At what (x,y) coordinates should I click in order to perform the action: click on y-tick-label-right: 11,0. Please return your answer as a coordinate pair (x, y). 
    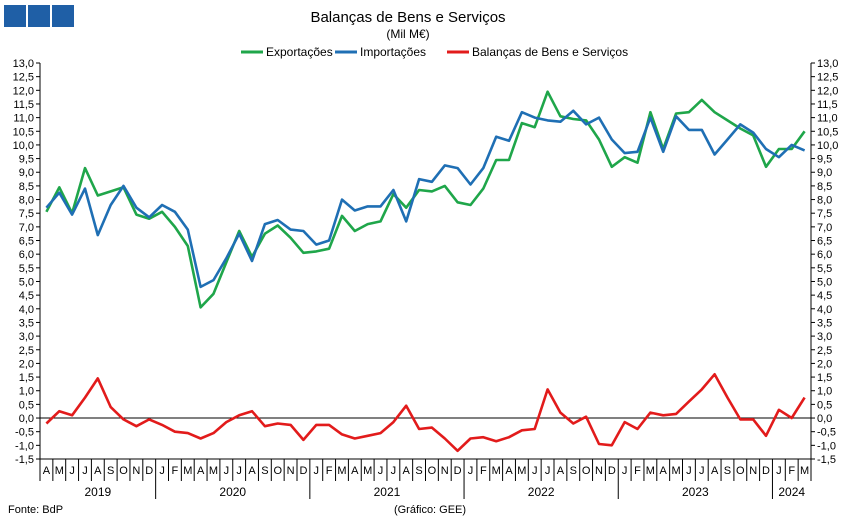
    Looking at the image, I should click on (827, 119).